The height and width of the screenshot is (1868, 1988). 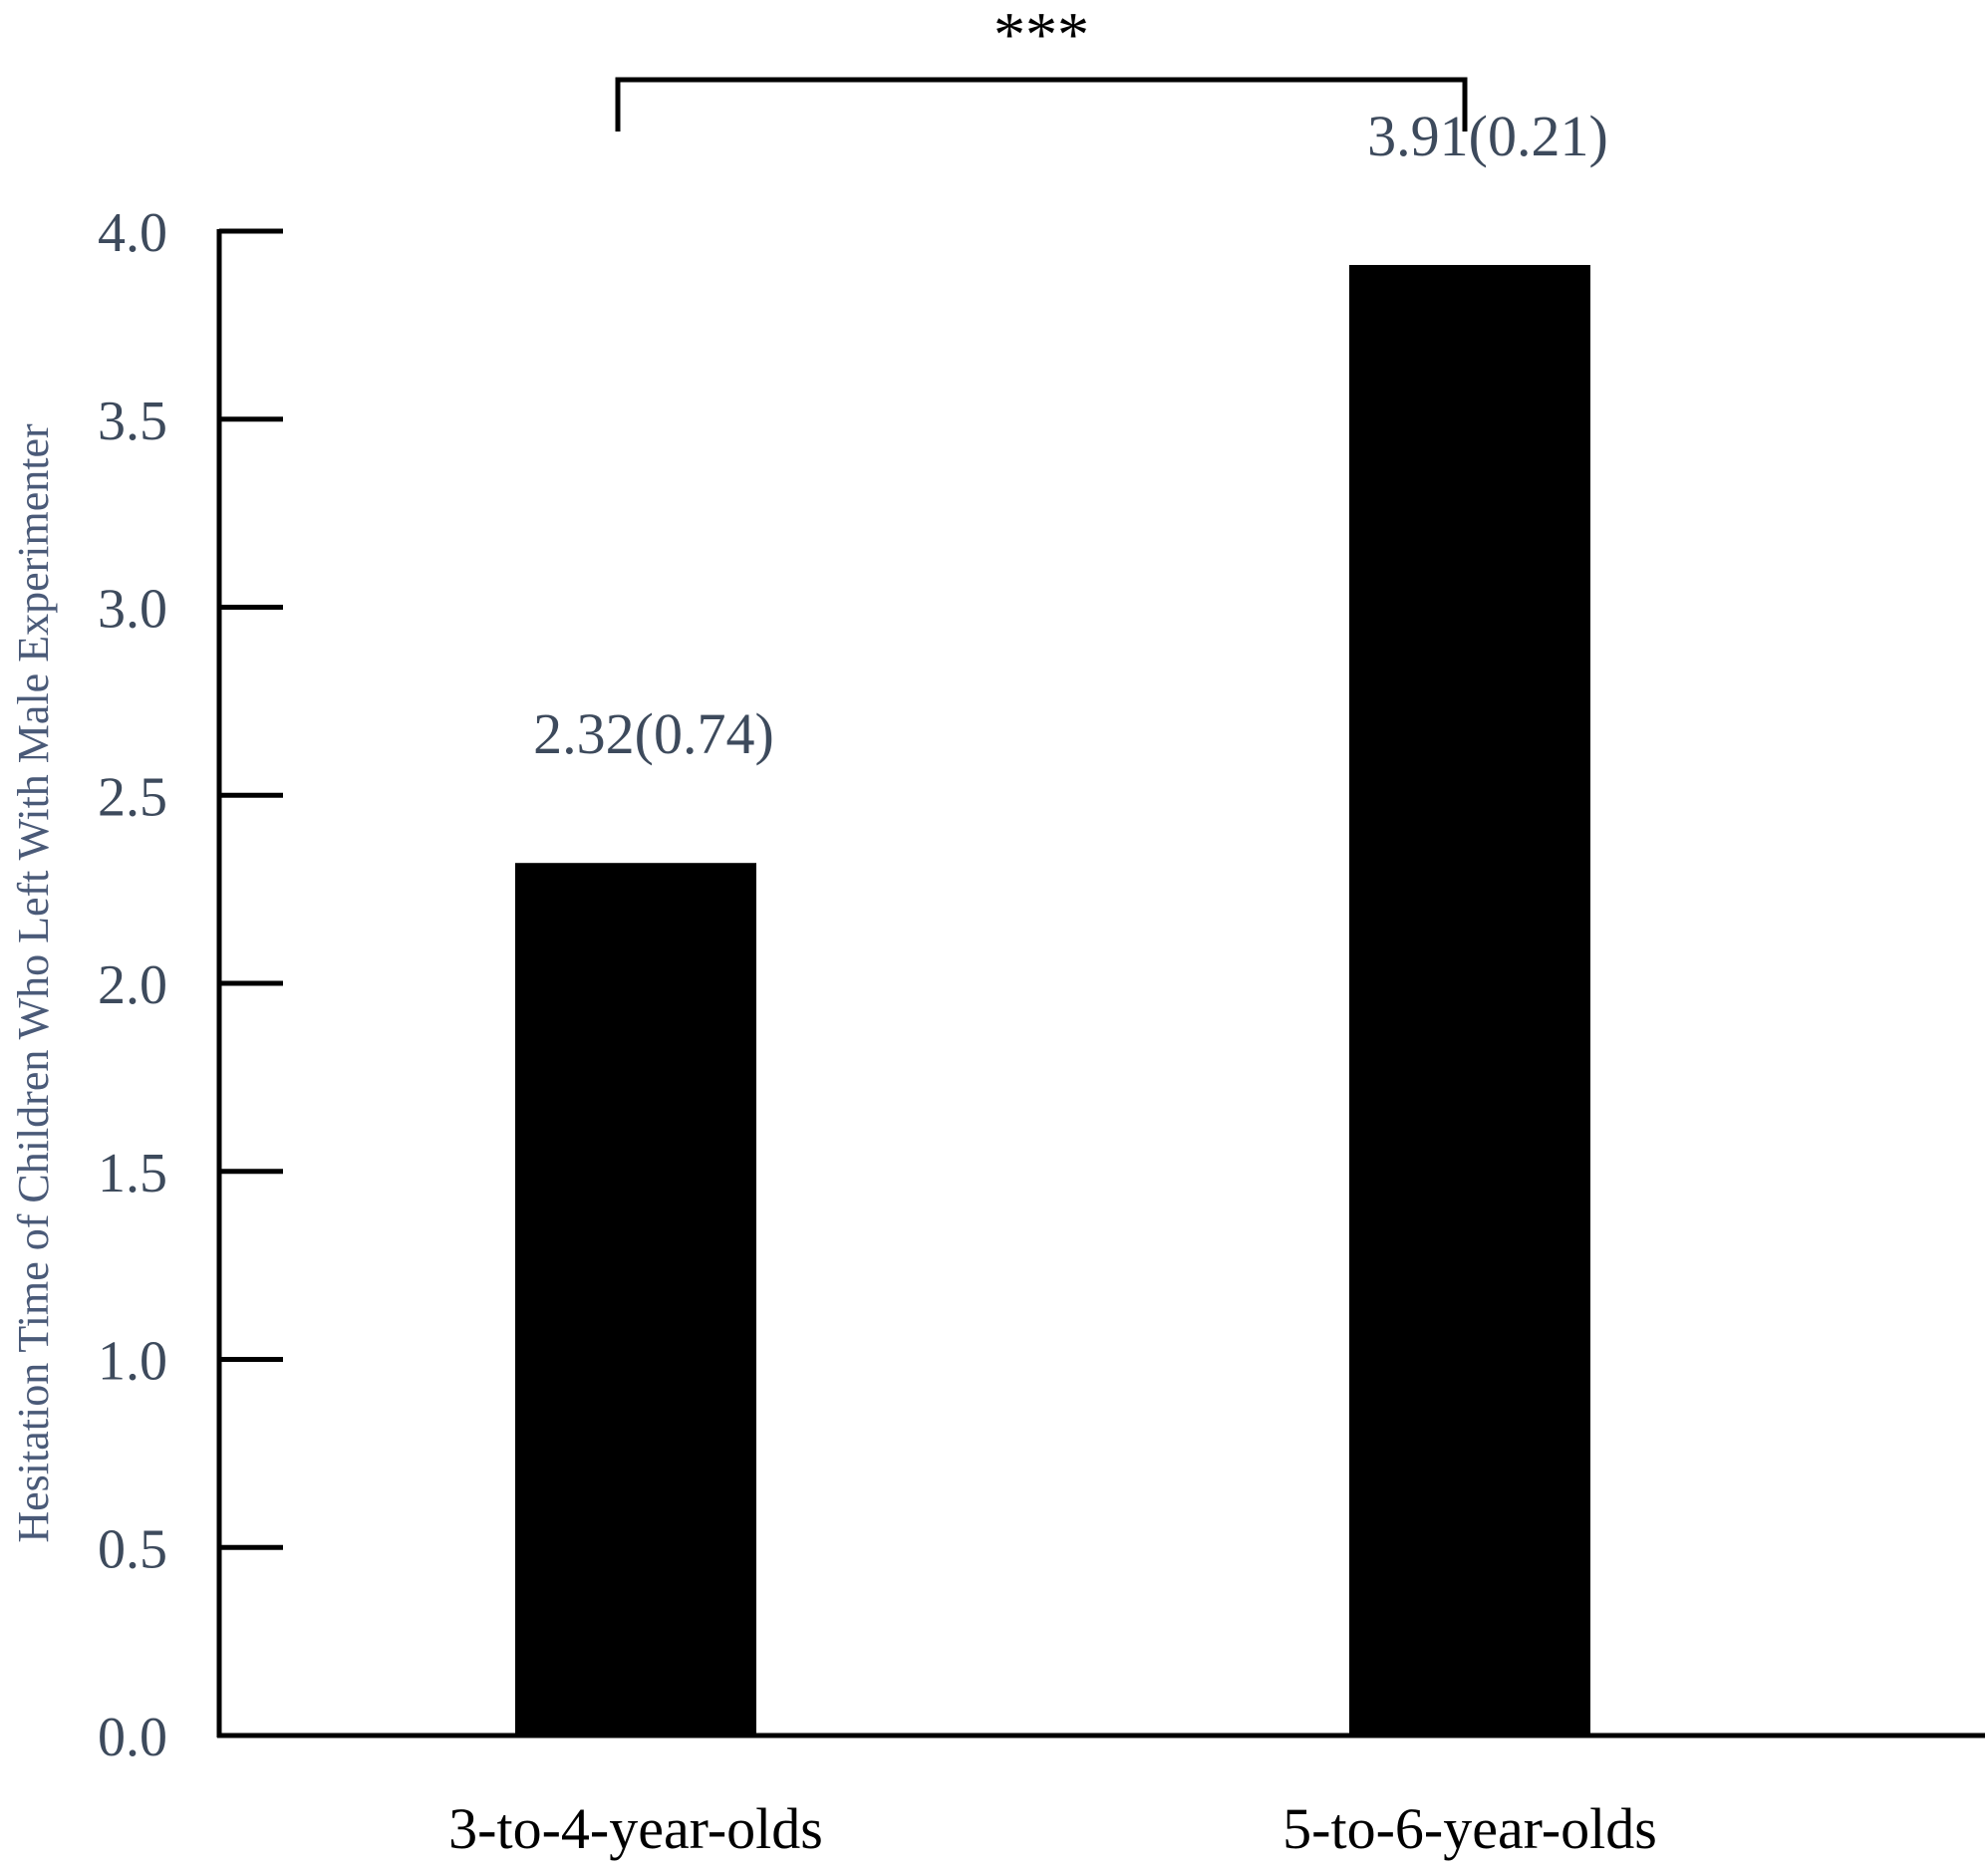 What do you see at coordinates (132, 797) in the screenshot?
I see `y-tick-label: 2.5` at bounding box center [132, 797].